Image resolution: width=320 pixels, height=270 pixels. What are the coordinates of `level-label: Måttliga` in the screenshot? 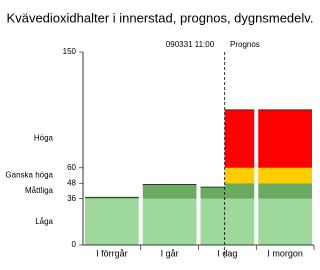 It's located at (39, 190).